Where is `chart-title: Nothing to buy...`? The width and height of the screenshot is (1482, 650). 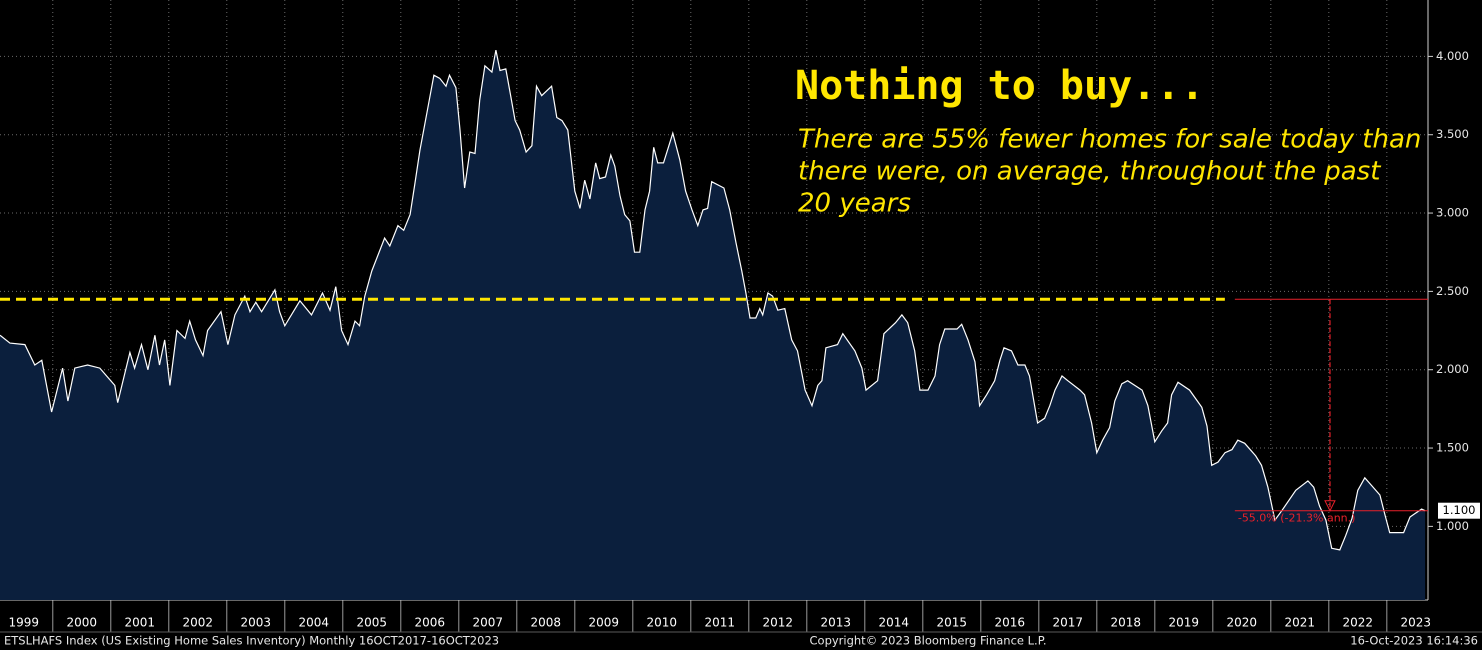 chart-title: Nothing to buy... is located at coordinates (999, 86).